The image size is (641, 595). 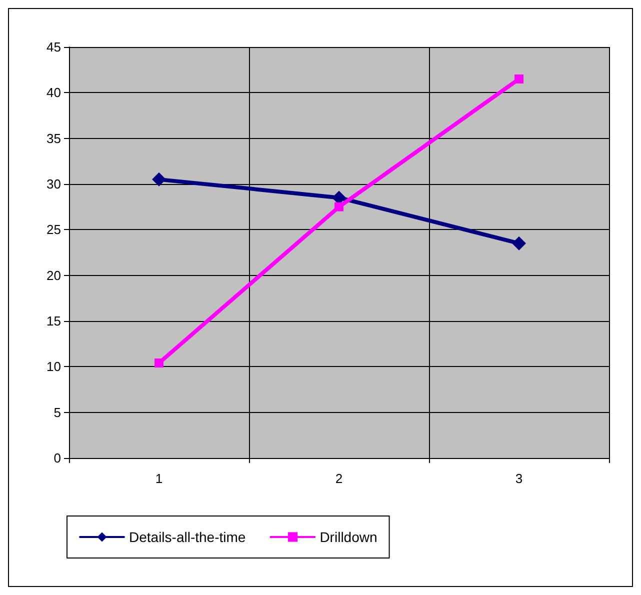 What do you see at coordinates (519, 478) in the screenshot?
I see `x-tick-label: 3` at bounding box center [519, 478].